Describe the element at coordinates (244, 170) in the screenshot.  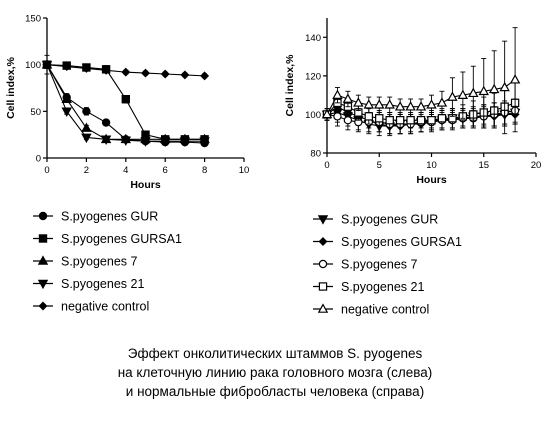
I see `x-tick-label: 10` at that location.